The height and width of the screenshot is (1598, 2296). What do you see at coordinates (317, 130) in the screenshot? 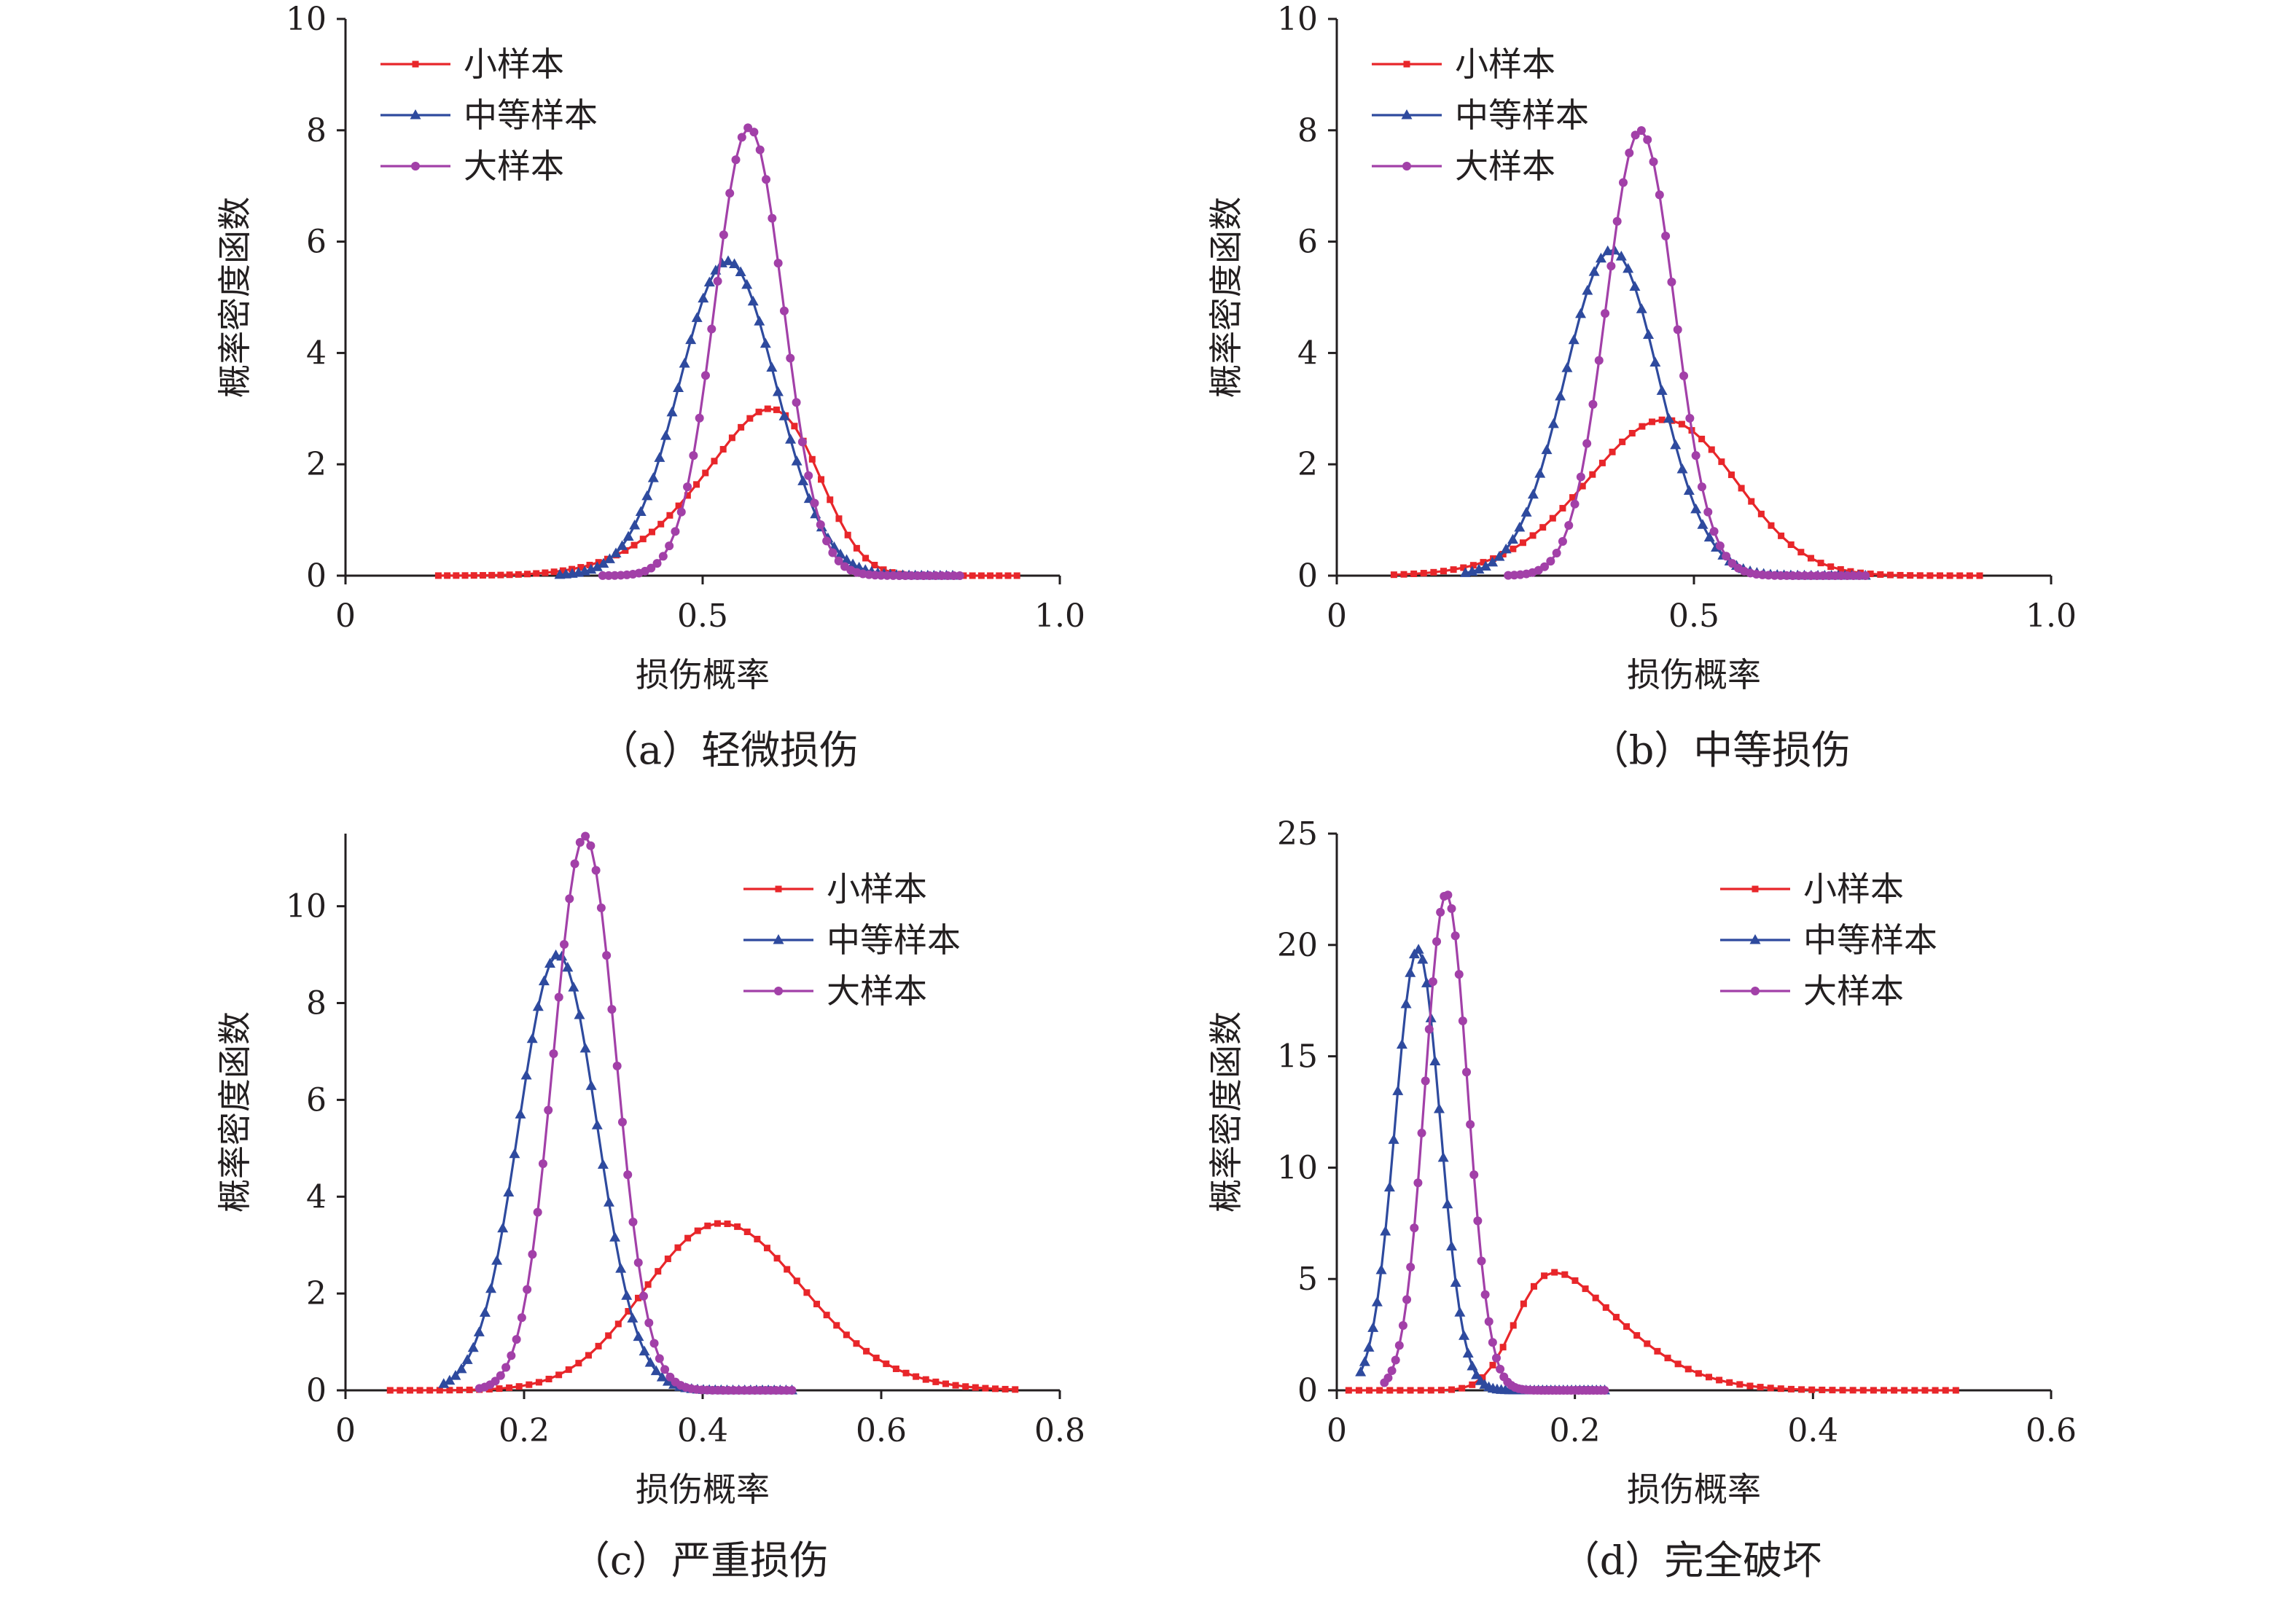
I see `y-tick-label: 8` at bounding box center [317, 130].